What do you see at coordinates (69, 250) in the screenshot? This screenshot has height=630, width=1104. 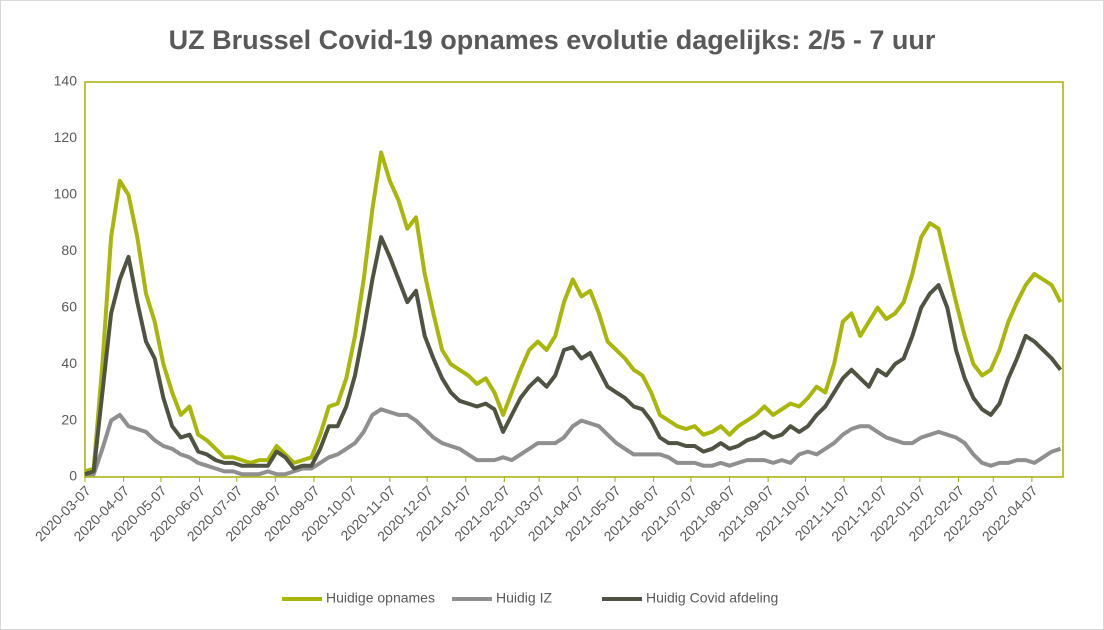 I see `y-tick-label: 80` at bounding box center [69, 250].